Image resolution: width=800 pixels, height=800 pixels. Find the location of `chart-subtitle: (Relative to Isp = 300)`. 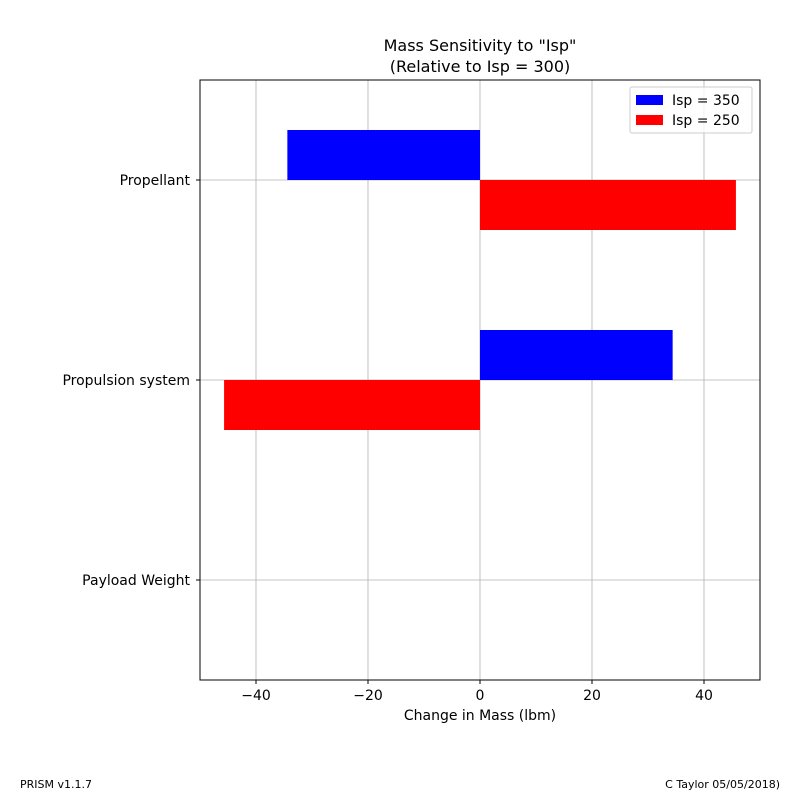

chart-subtitle: (Relative to Isp = 300) is located at coordinates (480, 66).